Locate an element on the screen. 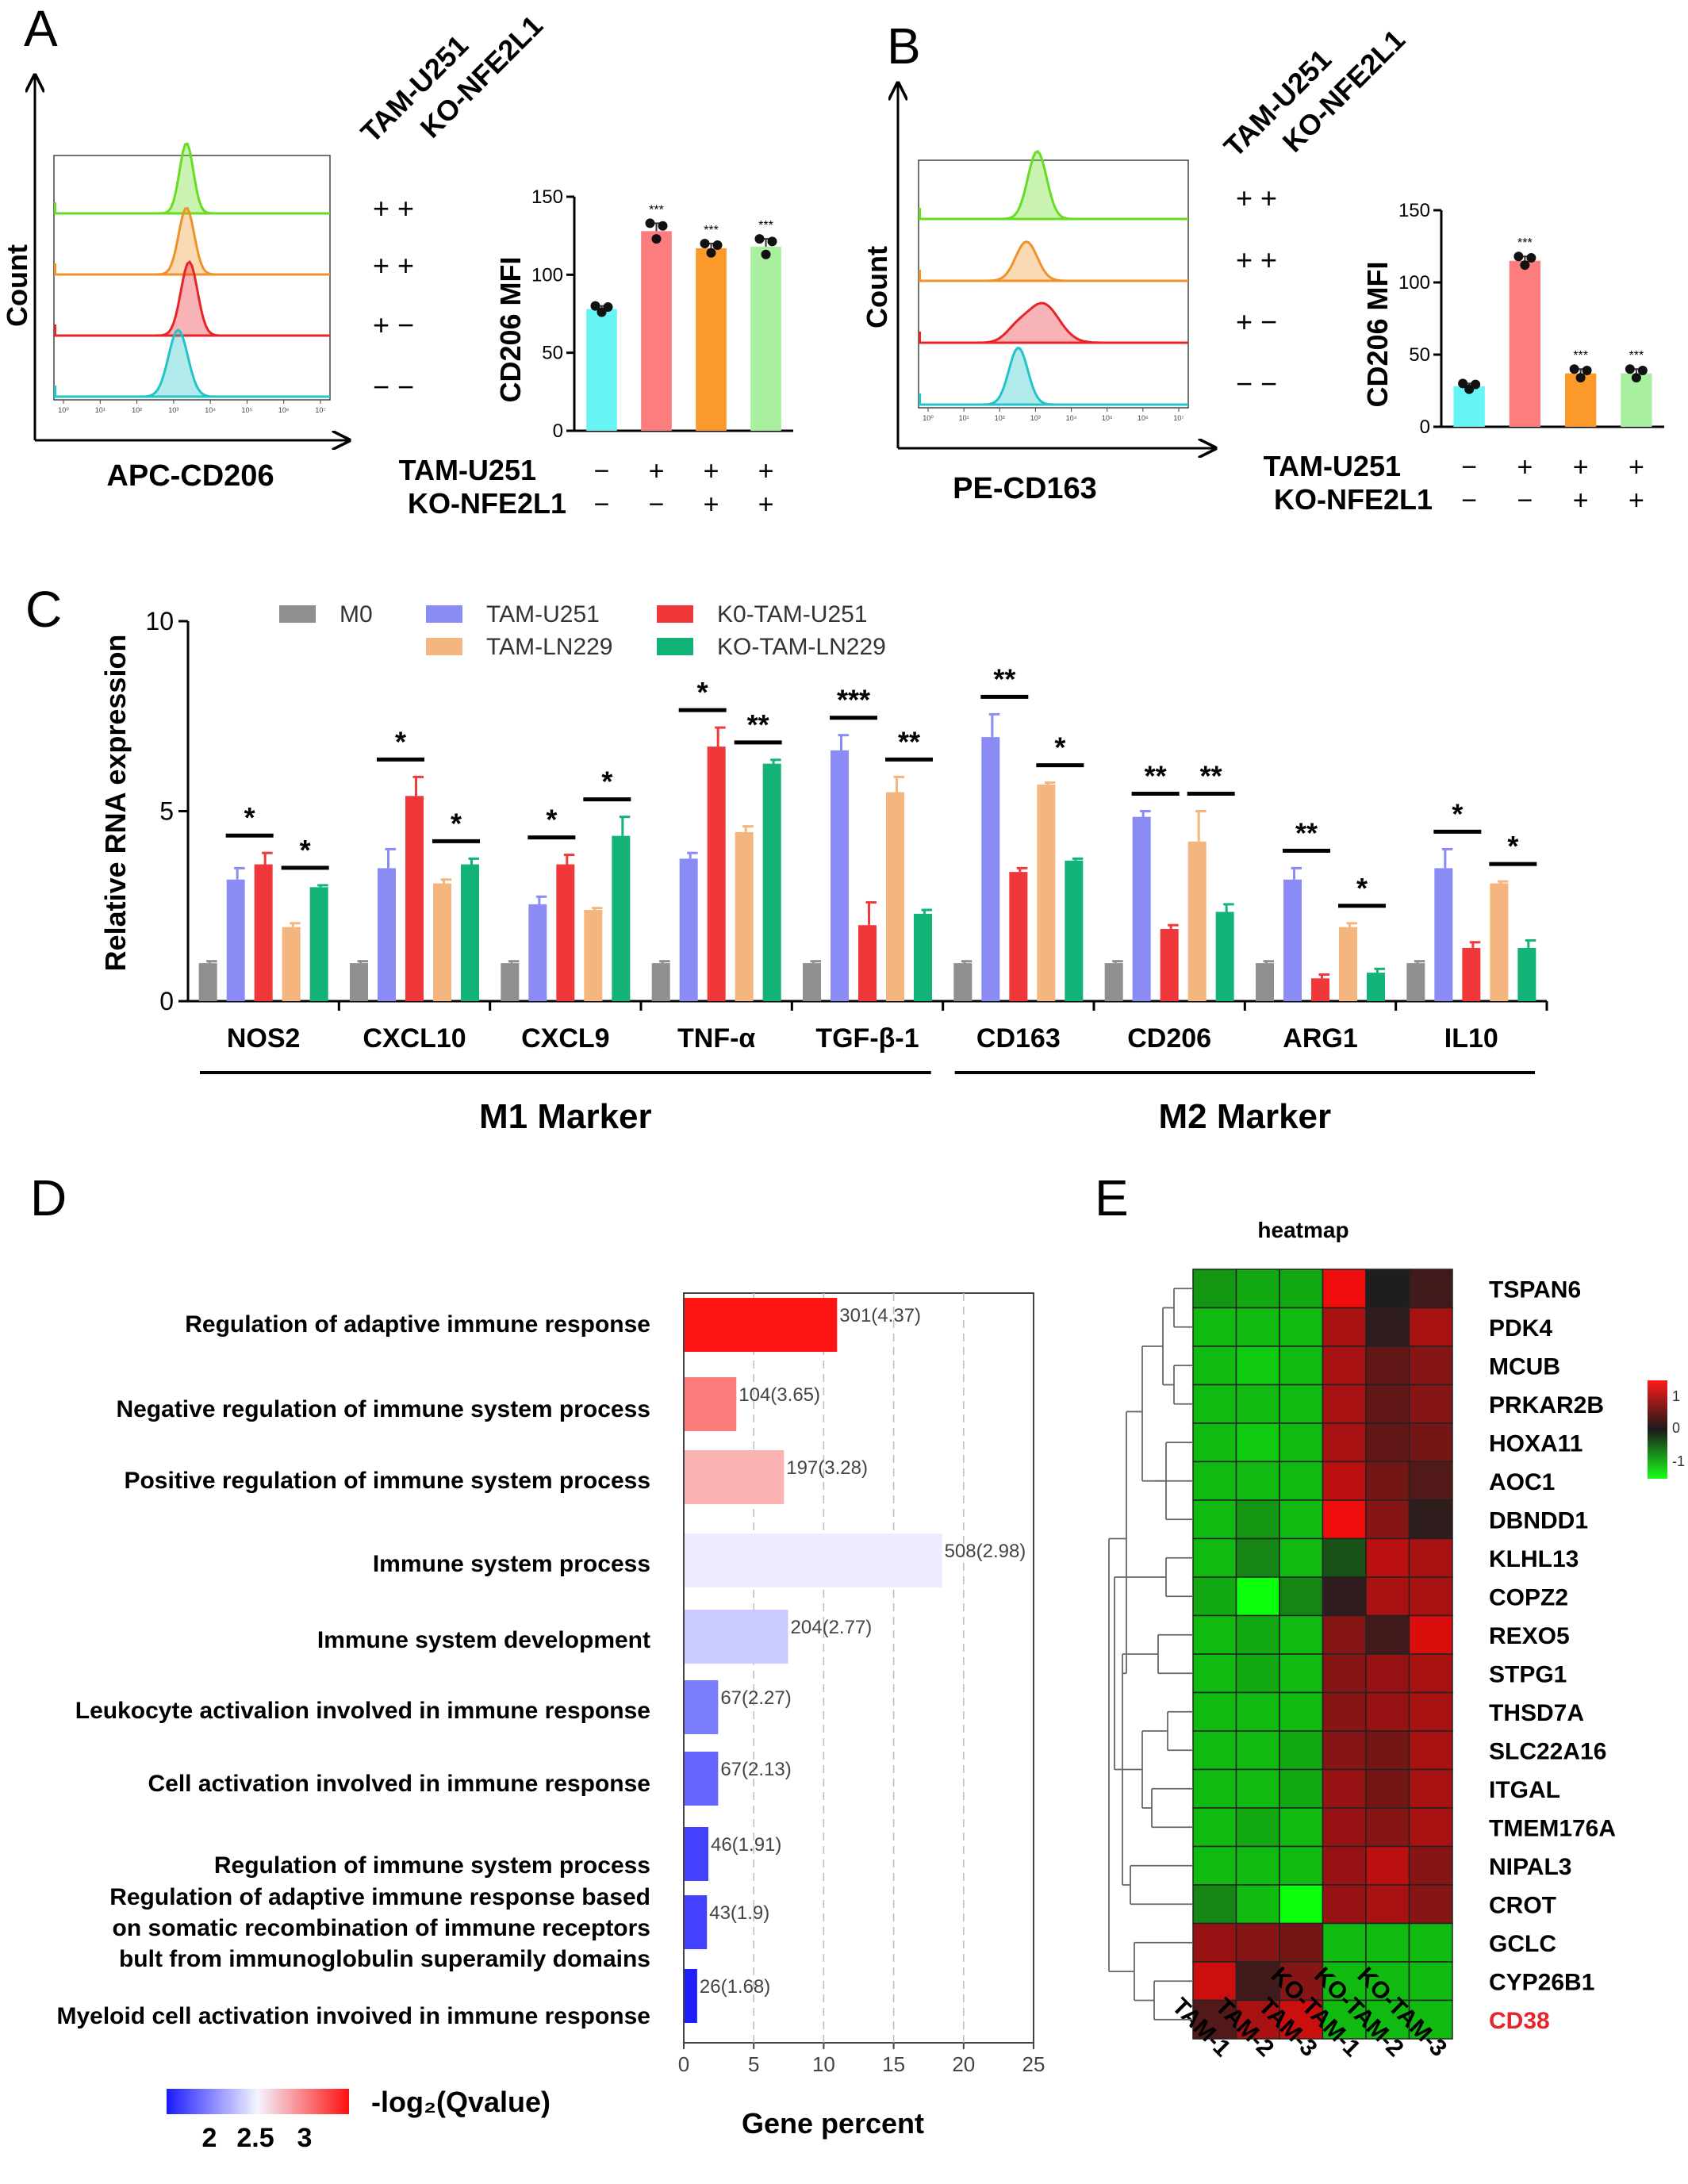  panelD-bar-annotation: 46(1.91) is located at coordinates (746, 1845).